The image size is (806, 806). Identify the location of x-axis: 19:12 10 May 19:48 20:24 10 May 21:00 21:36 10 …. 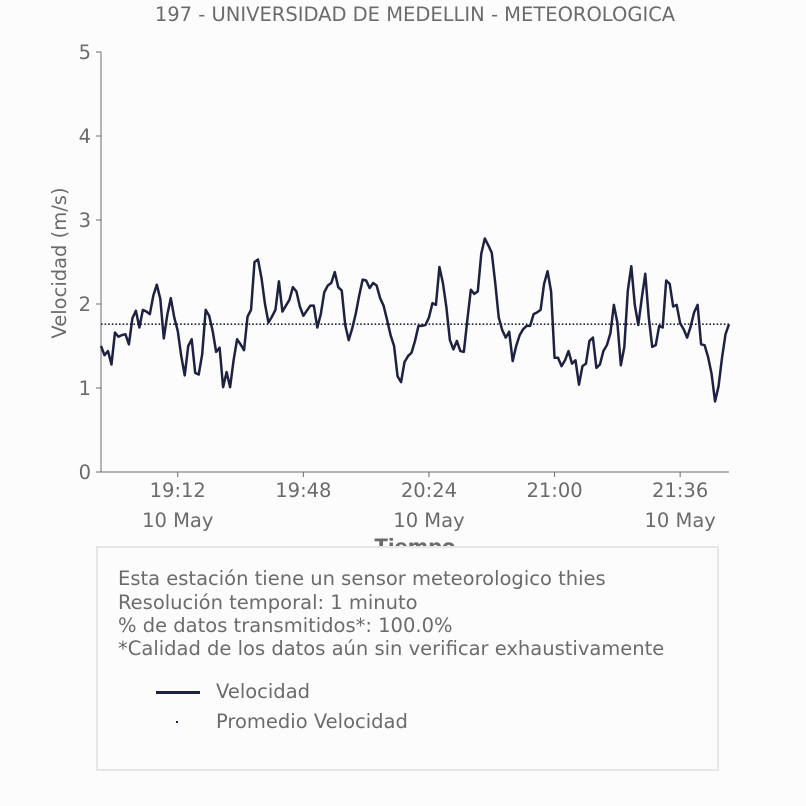
(415, 501).